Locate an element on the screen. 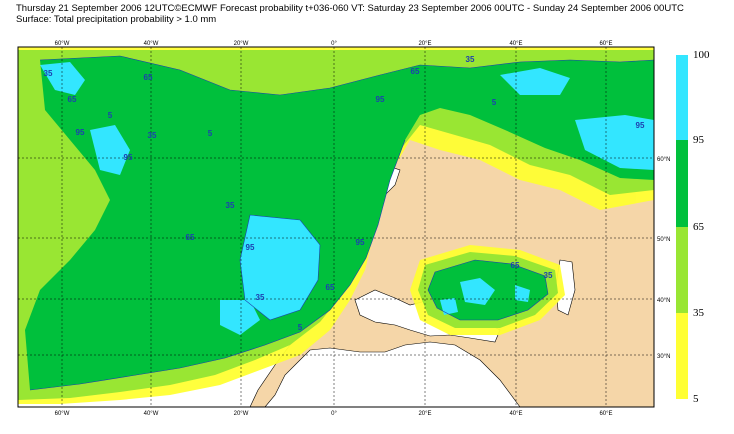 The height and width of the screenshot is (434, 734). lat-label: 50°N is located at coordinates (663, 240).